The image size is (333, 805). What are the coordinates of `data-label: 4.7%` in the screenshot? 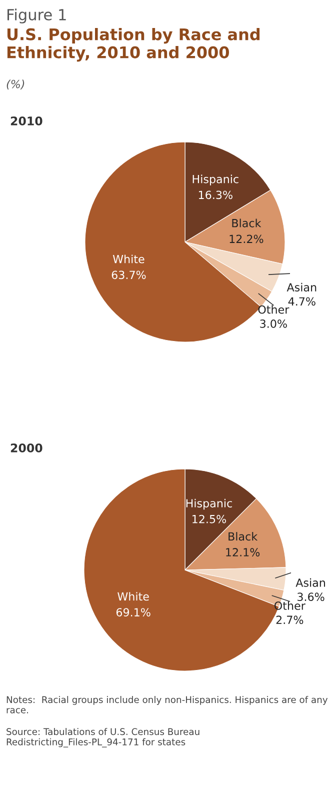 It's located at (302, 301).